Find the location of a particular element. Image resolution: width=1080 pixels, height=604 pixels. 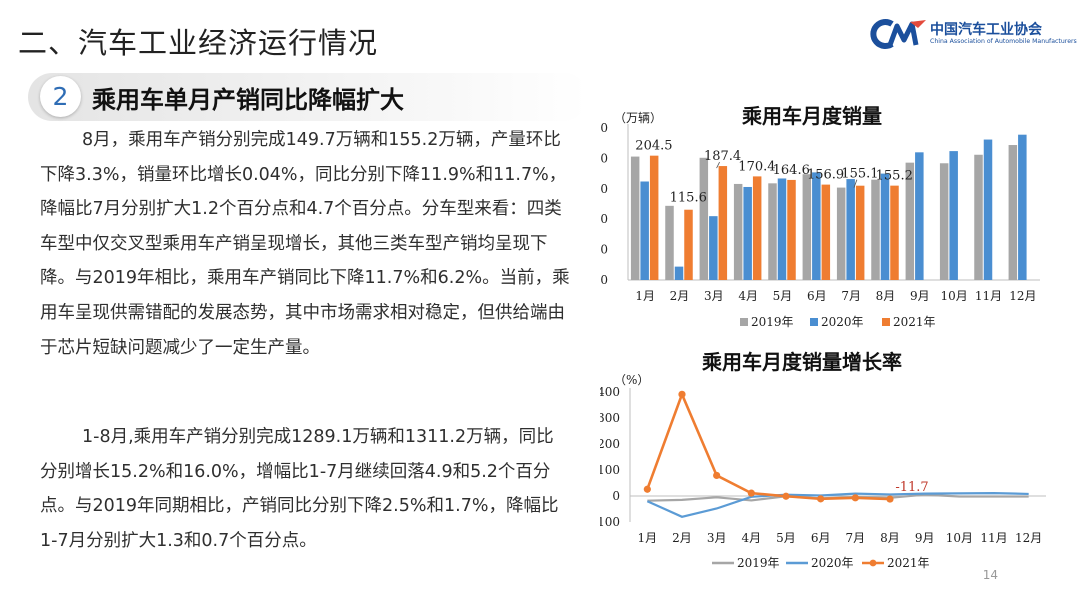

bar-2021年-7月 is located at coordinates (860, 232).